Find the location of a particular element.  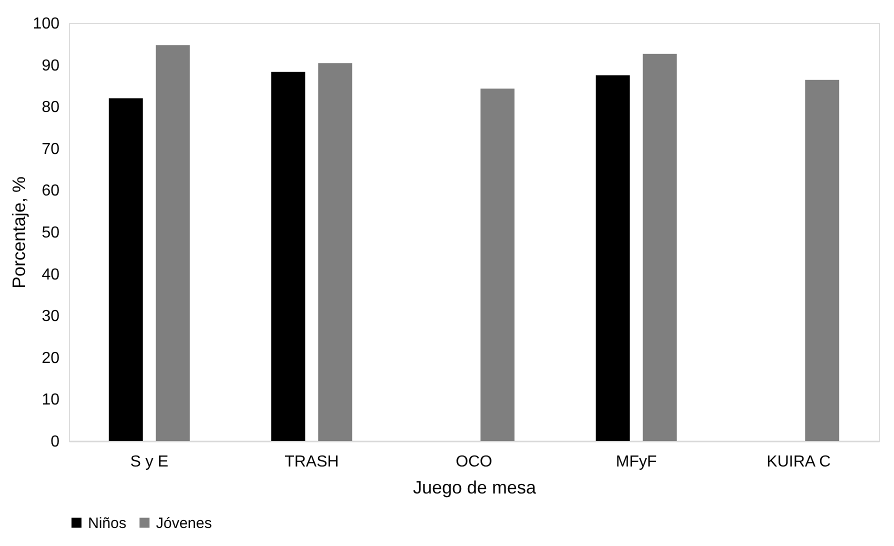

y-axis-title: Porcentaje, % is located at coordinates (18, 232).